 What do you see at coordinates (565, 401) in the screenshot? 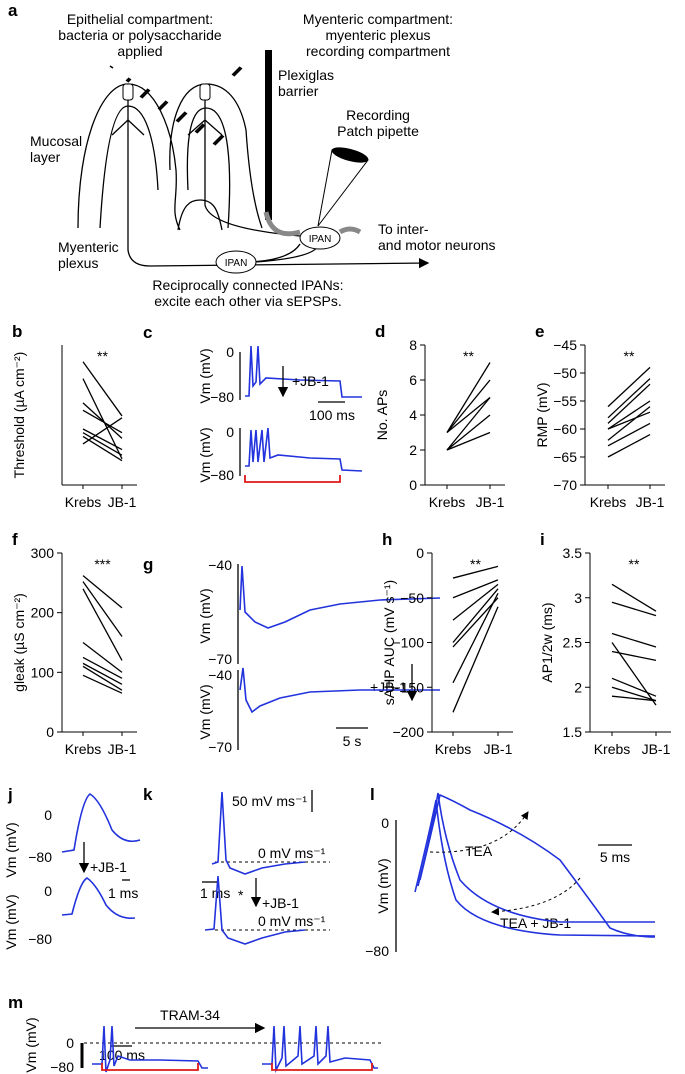
I see `y-tick-label: −55` at bounding box center [565, 401].